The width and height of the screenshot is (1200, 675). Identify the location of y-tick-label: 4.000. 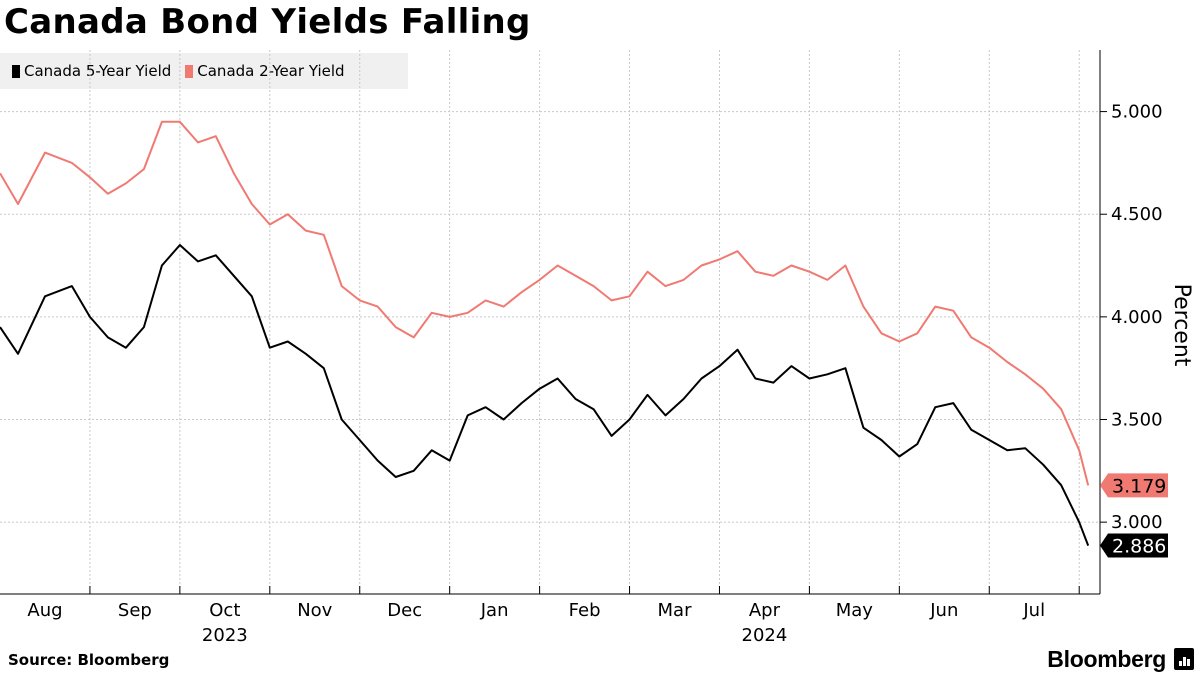
(1137, 317).